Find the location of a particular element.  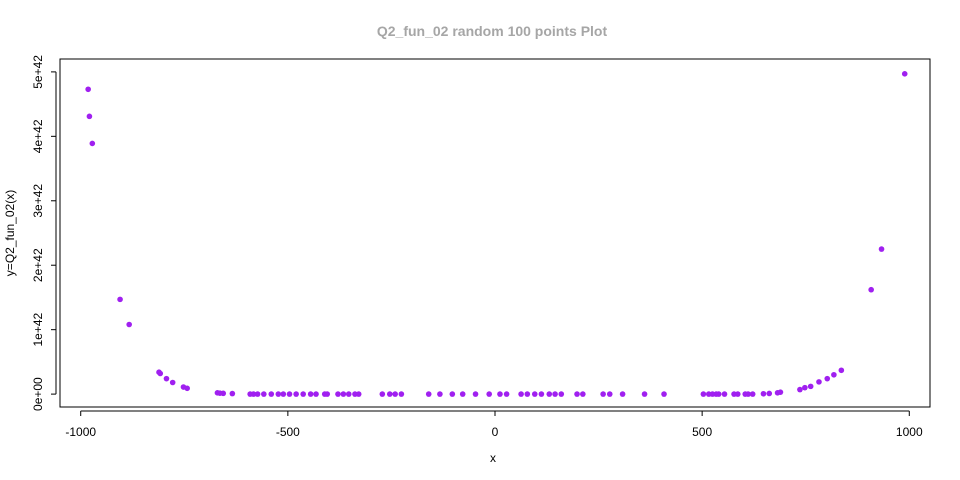

chart-title: Q2_fun_02 random 100 points Plot is located at coordinates (492, 31).